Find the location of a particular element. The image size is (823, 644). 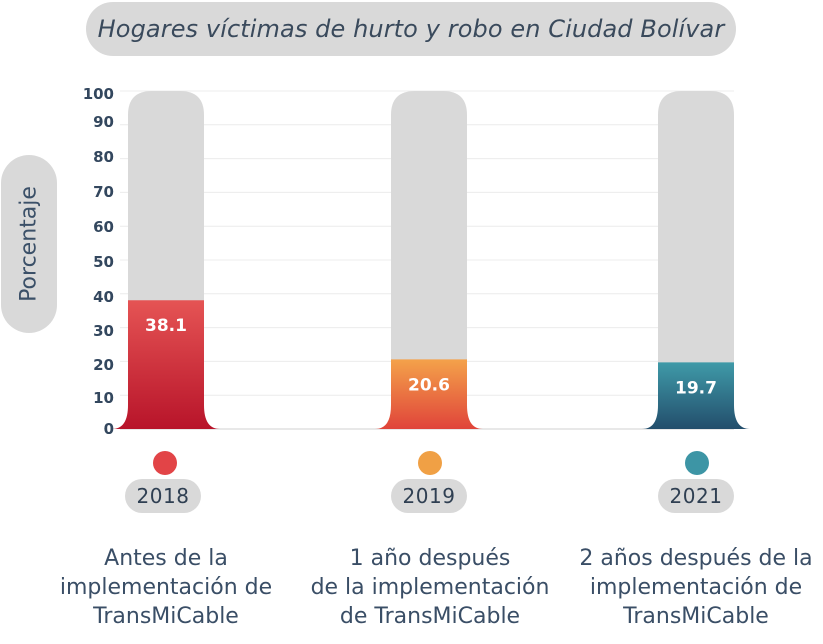

y-tick-label: 60 is located at coordinates (103, 227).